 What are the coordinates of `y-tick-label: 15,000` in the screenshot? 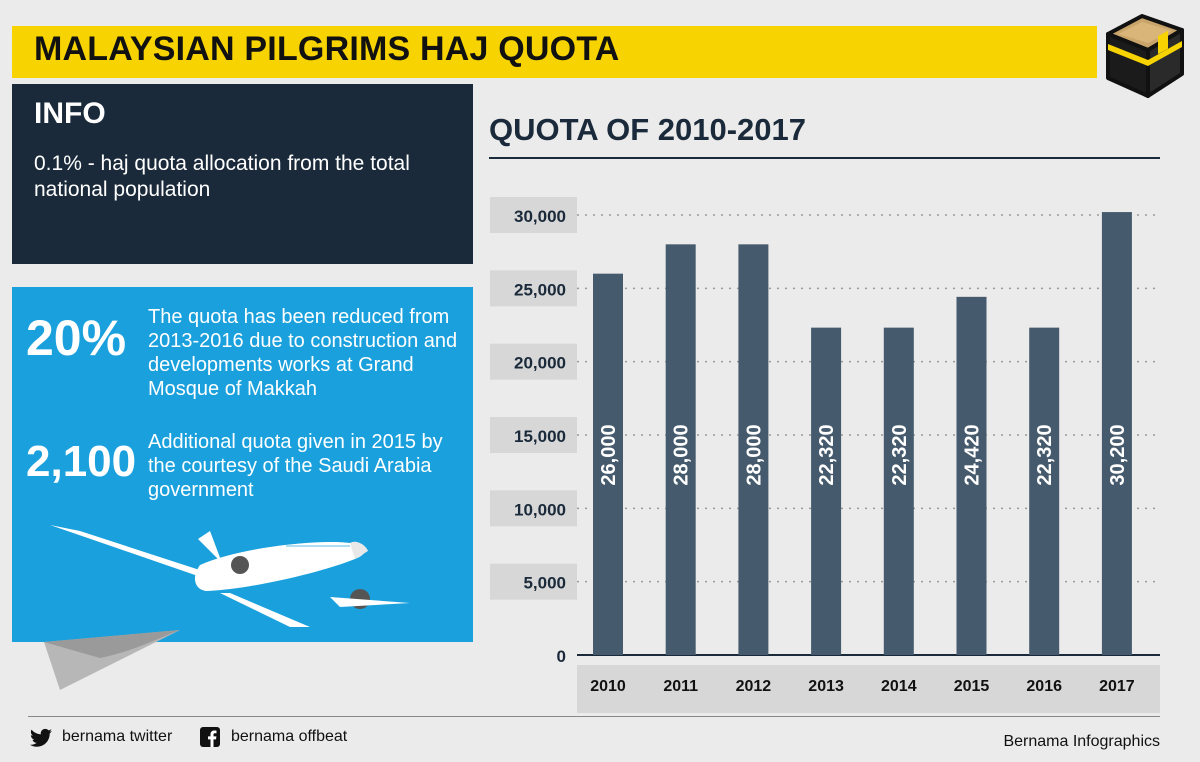 It's located at (540, 436).